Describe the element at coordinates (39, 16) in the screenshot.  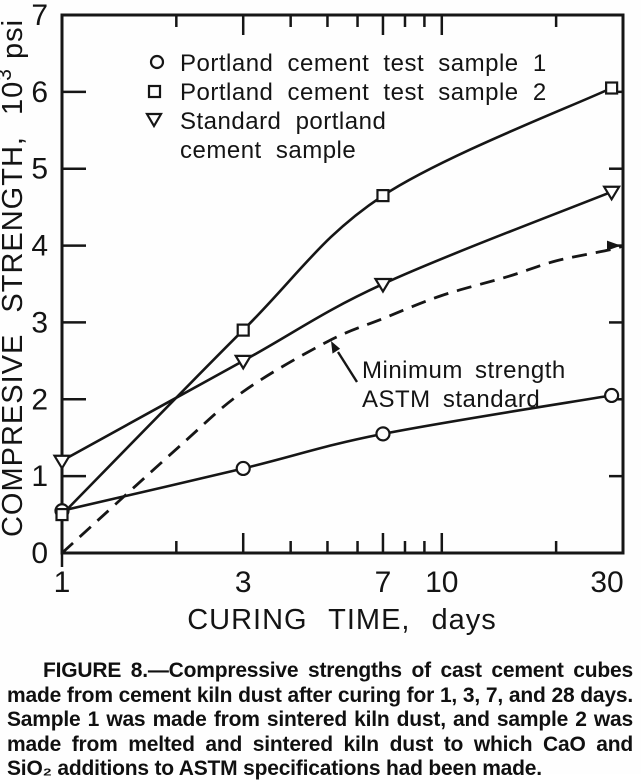
I see `y-tick-label: 7` at that location.